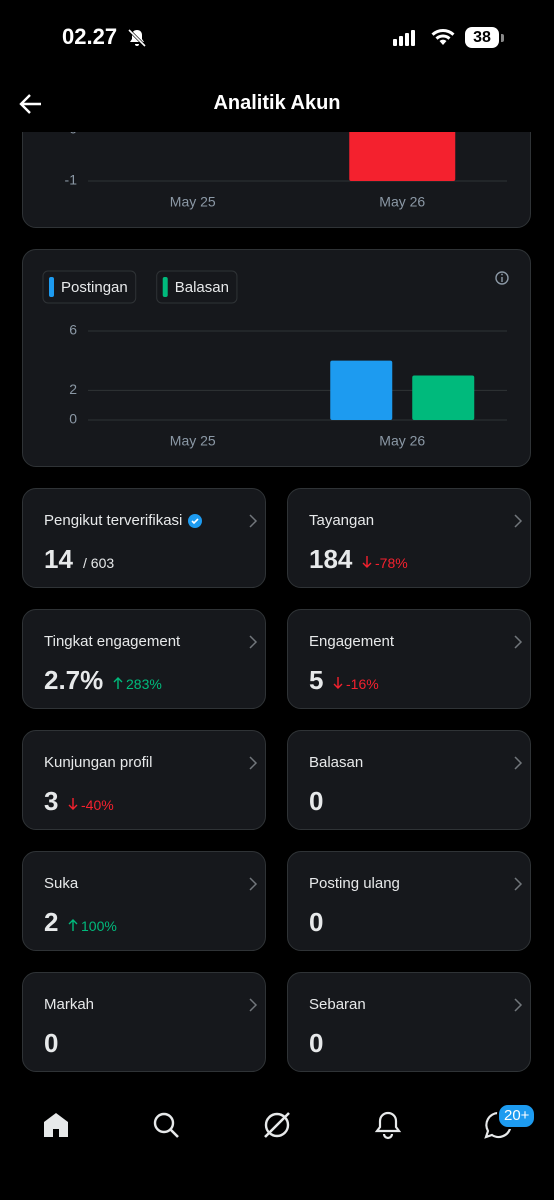 Image resolution: width=554 pixels, height=1200 pixels. What do you see at coordinates (144, 659) in the screenshot?
I see `metric-card: Tingkat engagement 2.7% 283%` at bounding box center [144, 659].